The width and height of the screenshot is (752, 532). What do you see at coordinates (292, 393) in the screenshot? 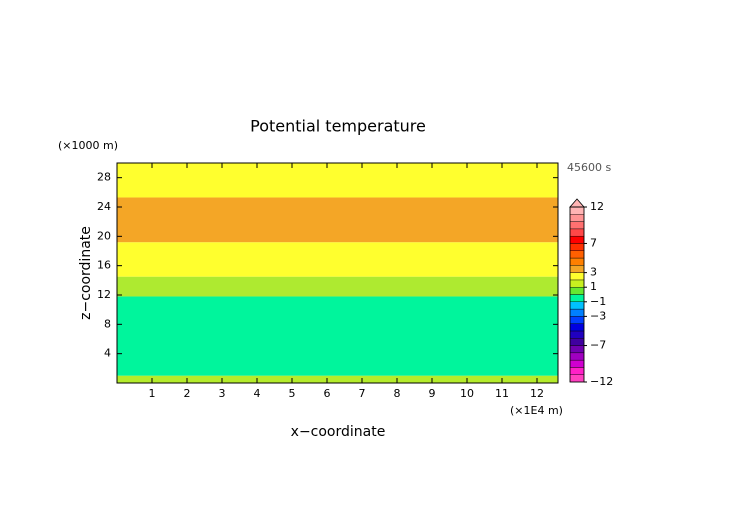
I see `x-tick-label: 5` at bounding box center [292, 393].